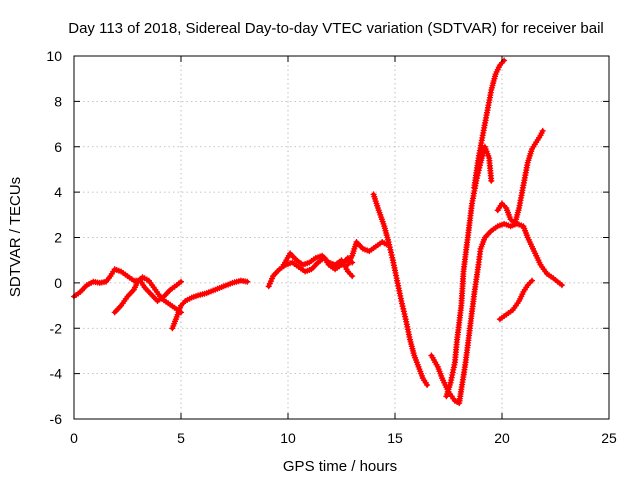 The image size is (640, 480). What do you see at coordinates (54, 56) in the screenshot?
I see `y-tick-label: 10` at bounding box center [54, 56].